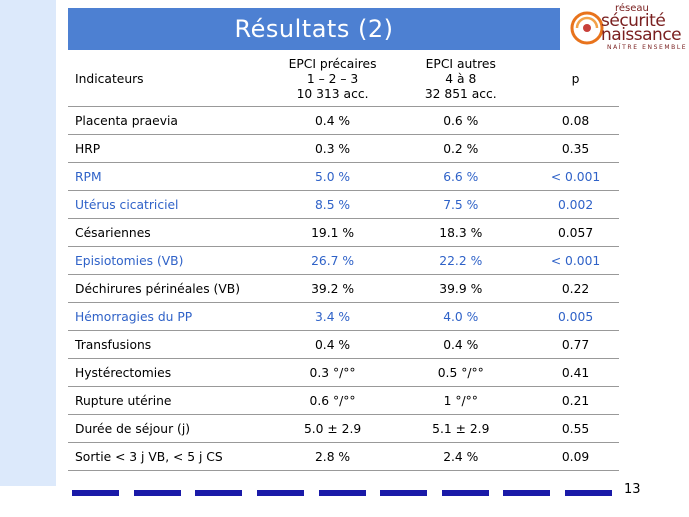 The image size is (689, 517). I want to click on row-value-precaires: 19.1 %, so click(332, 232).